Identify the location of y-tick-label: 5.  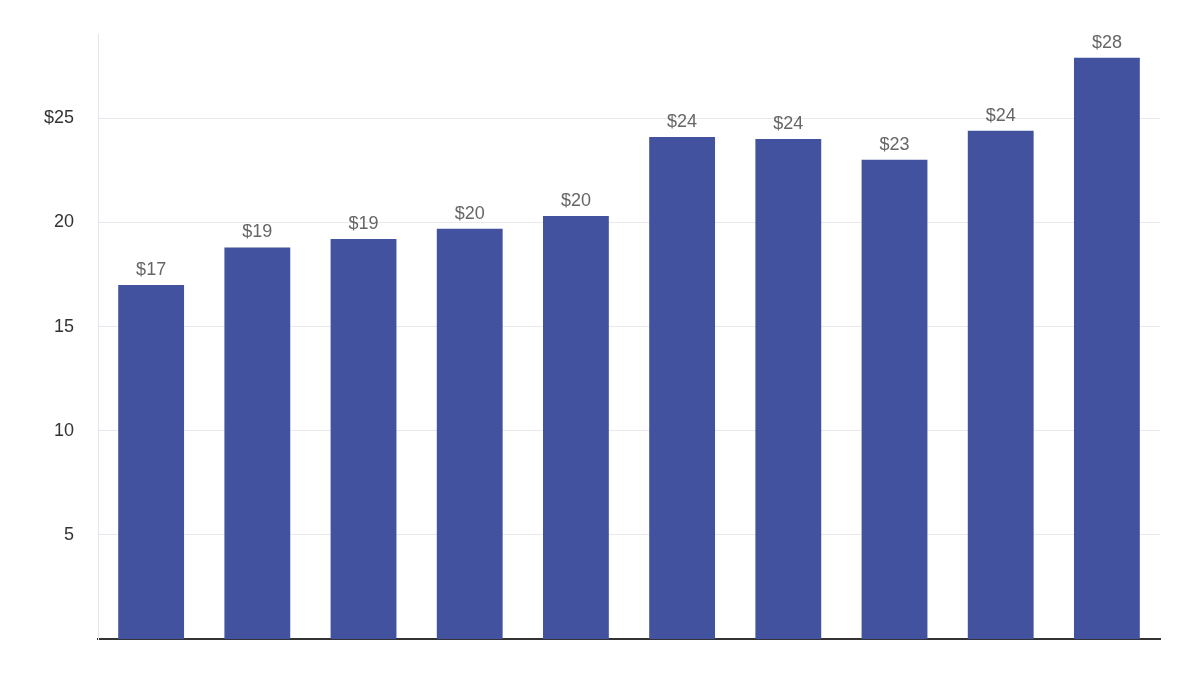
(69, 533).